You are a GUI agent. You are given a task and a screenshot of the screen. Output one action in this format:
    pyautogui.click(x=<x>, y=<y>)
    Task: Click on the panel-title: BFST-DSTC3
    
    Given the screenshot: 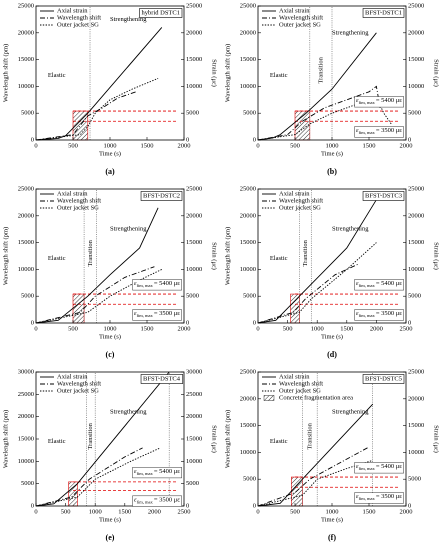 What is the action you would take?
    pyautogui.click(x=383, y=195)
    